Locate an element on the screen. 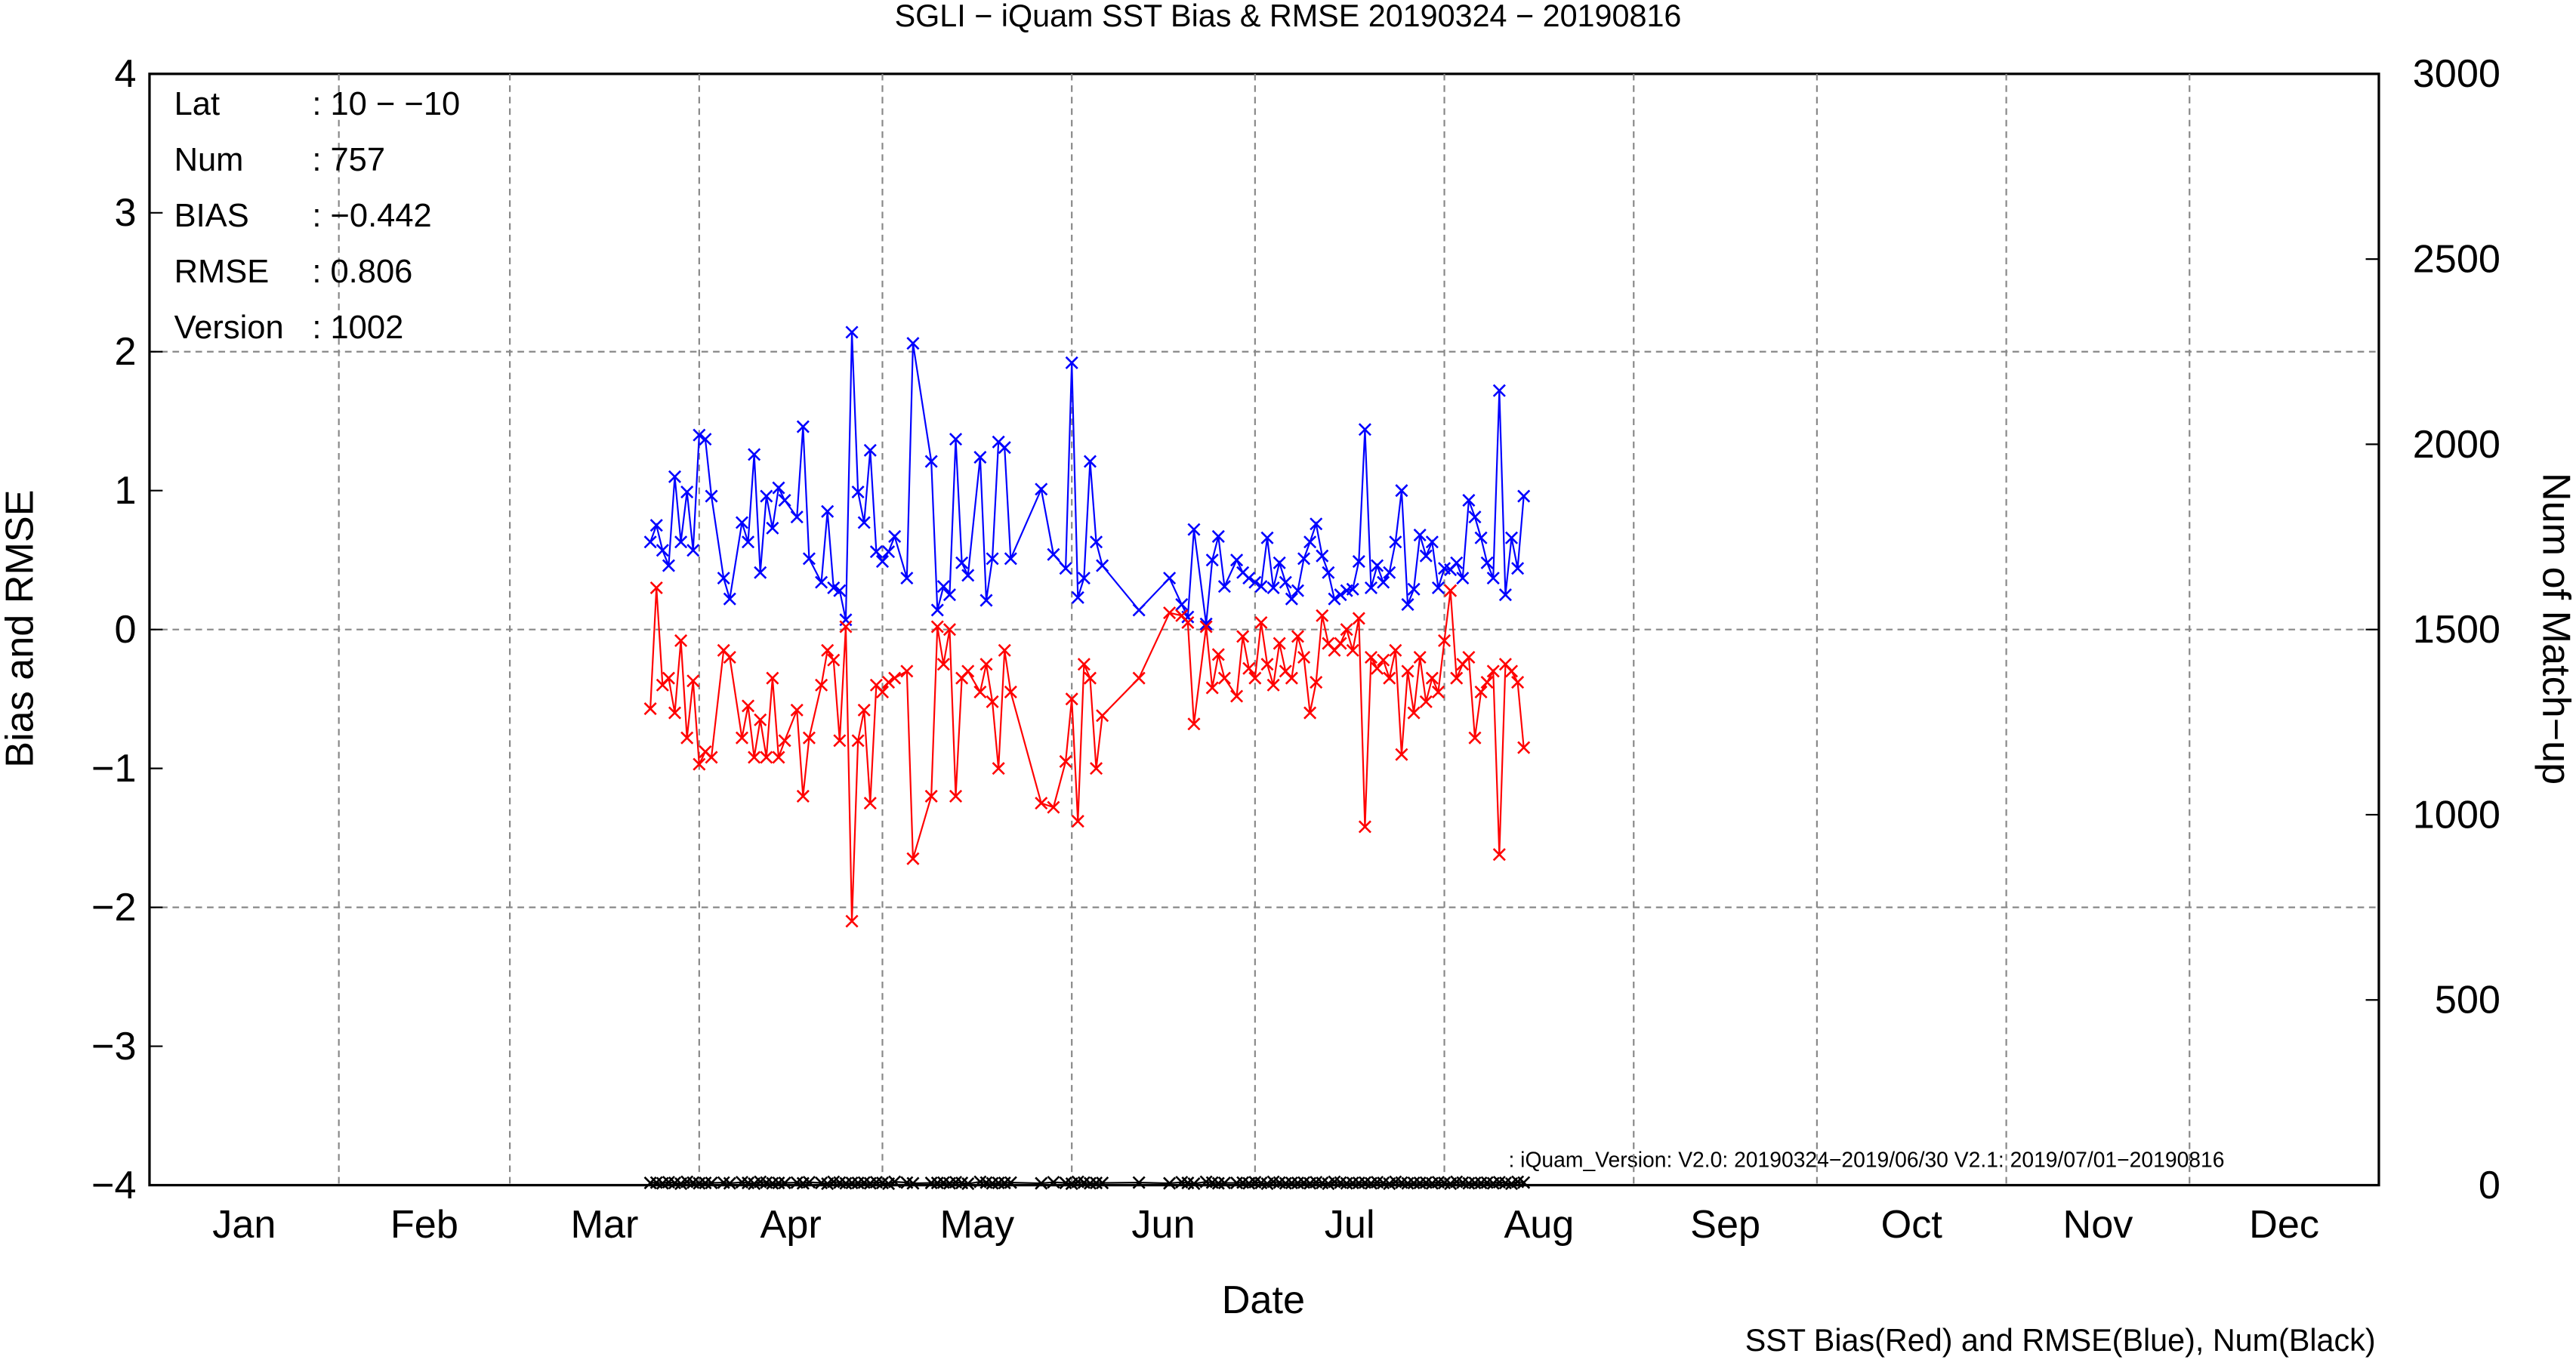 The image size is (2576, 1369). x-tick-label: Dec is located at coordinates (2284, 1225).